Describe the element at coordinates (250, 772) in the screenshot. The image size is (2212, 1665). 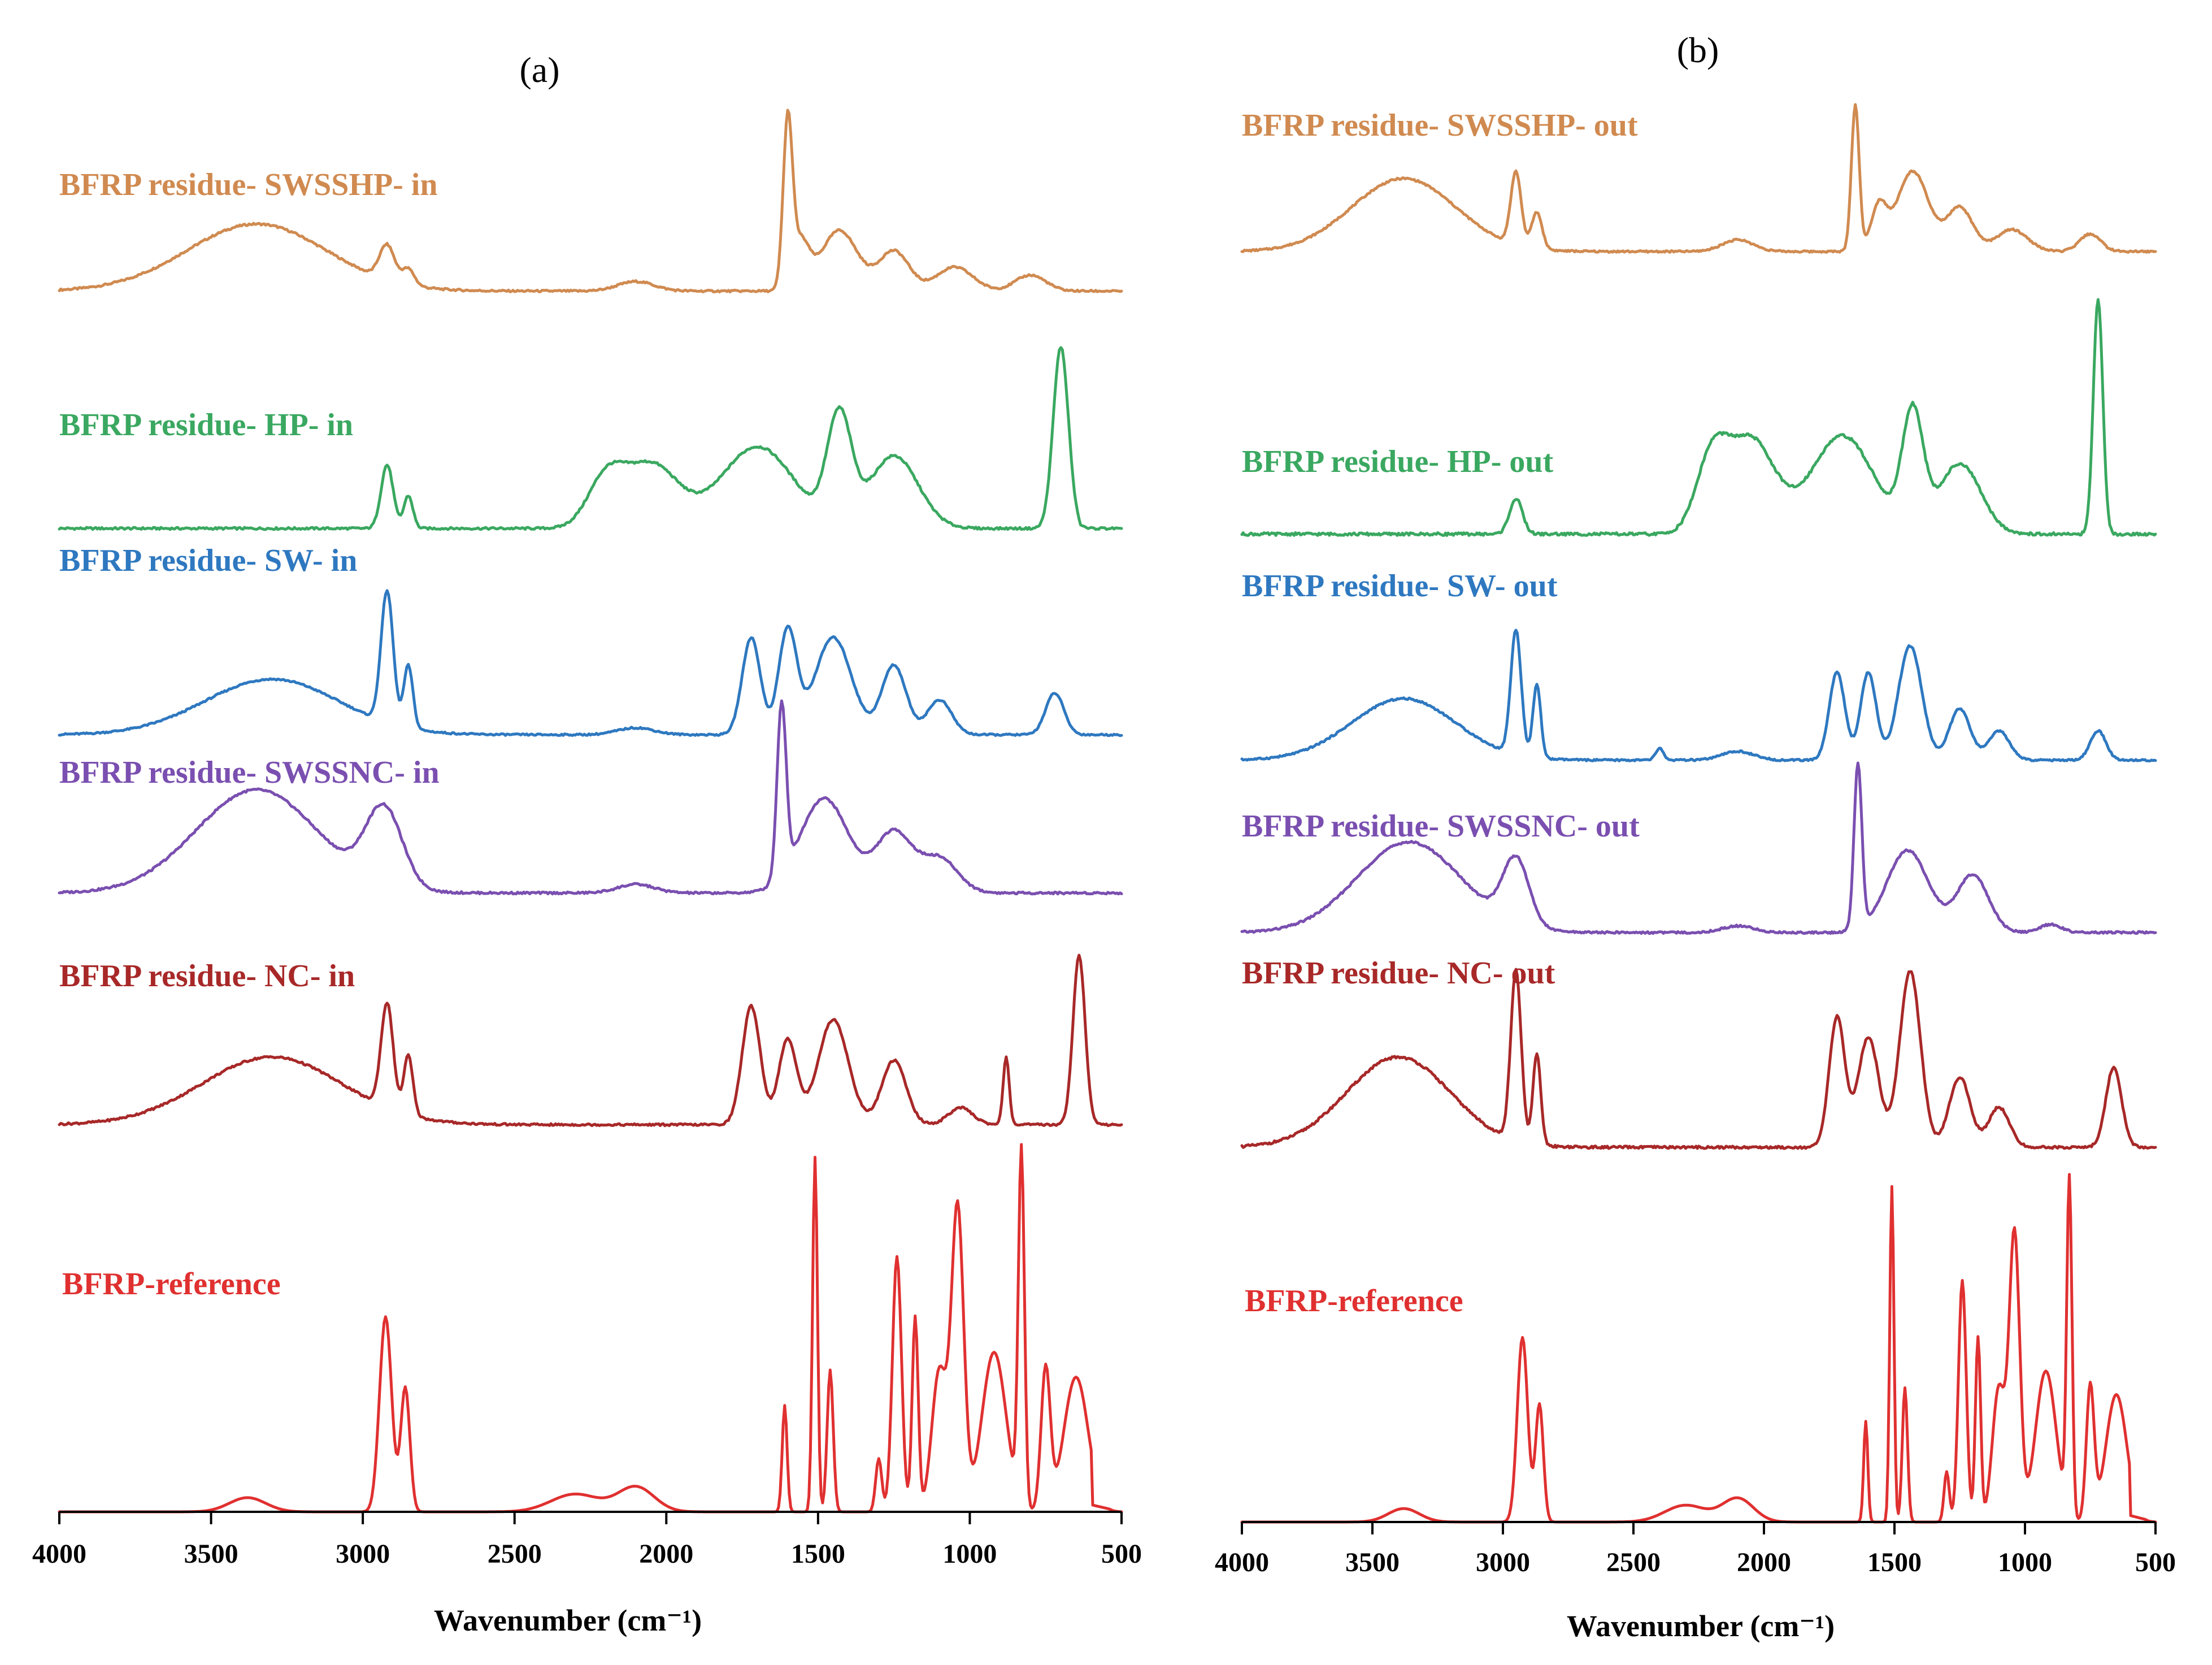
I see `series-label: BFRP residue- SWSSNC- in` at that location.